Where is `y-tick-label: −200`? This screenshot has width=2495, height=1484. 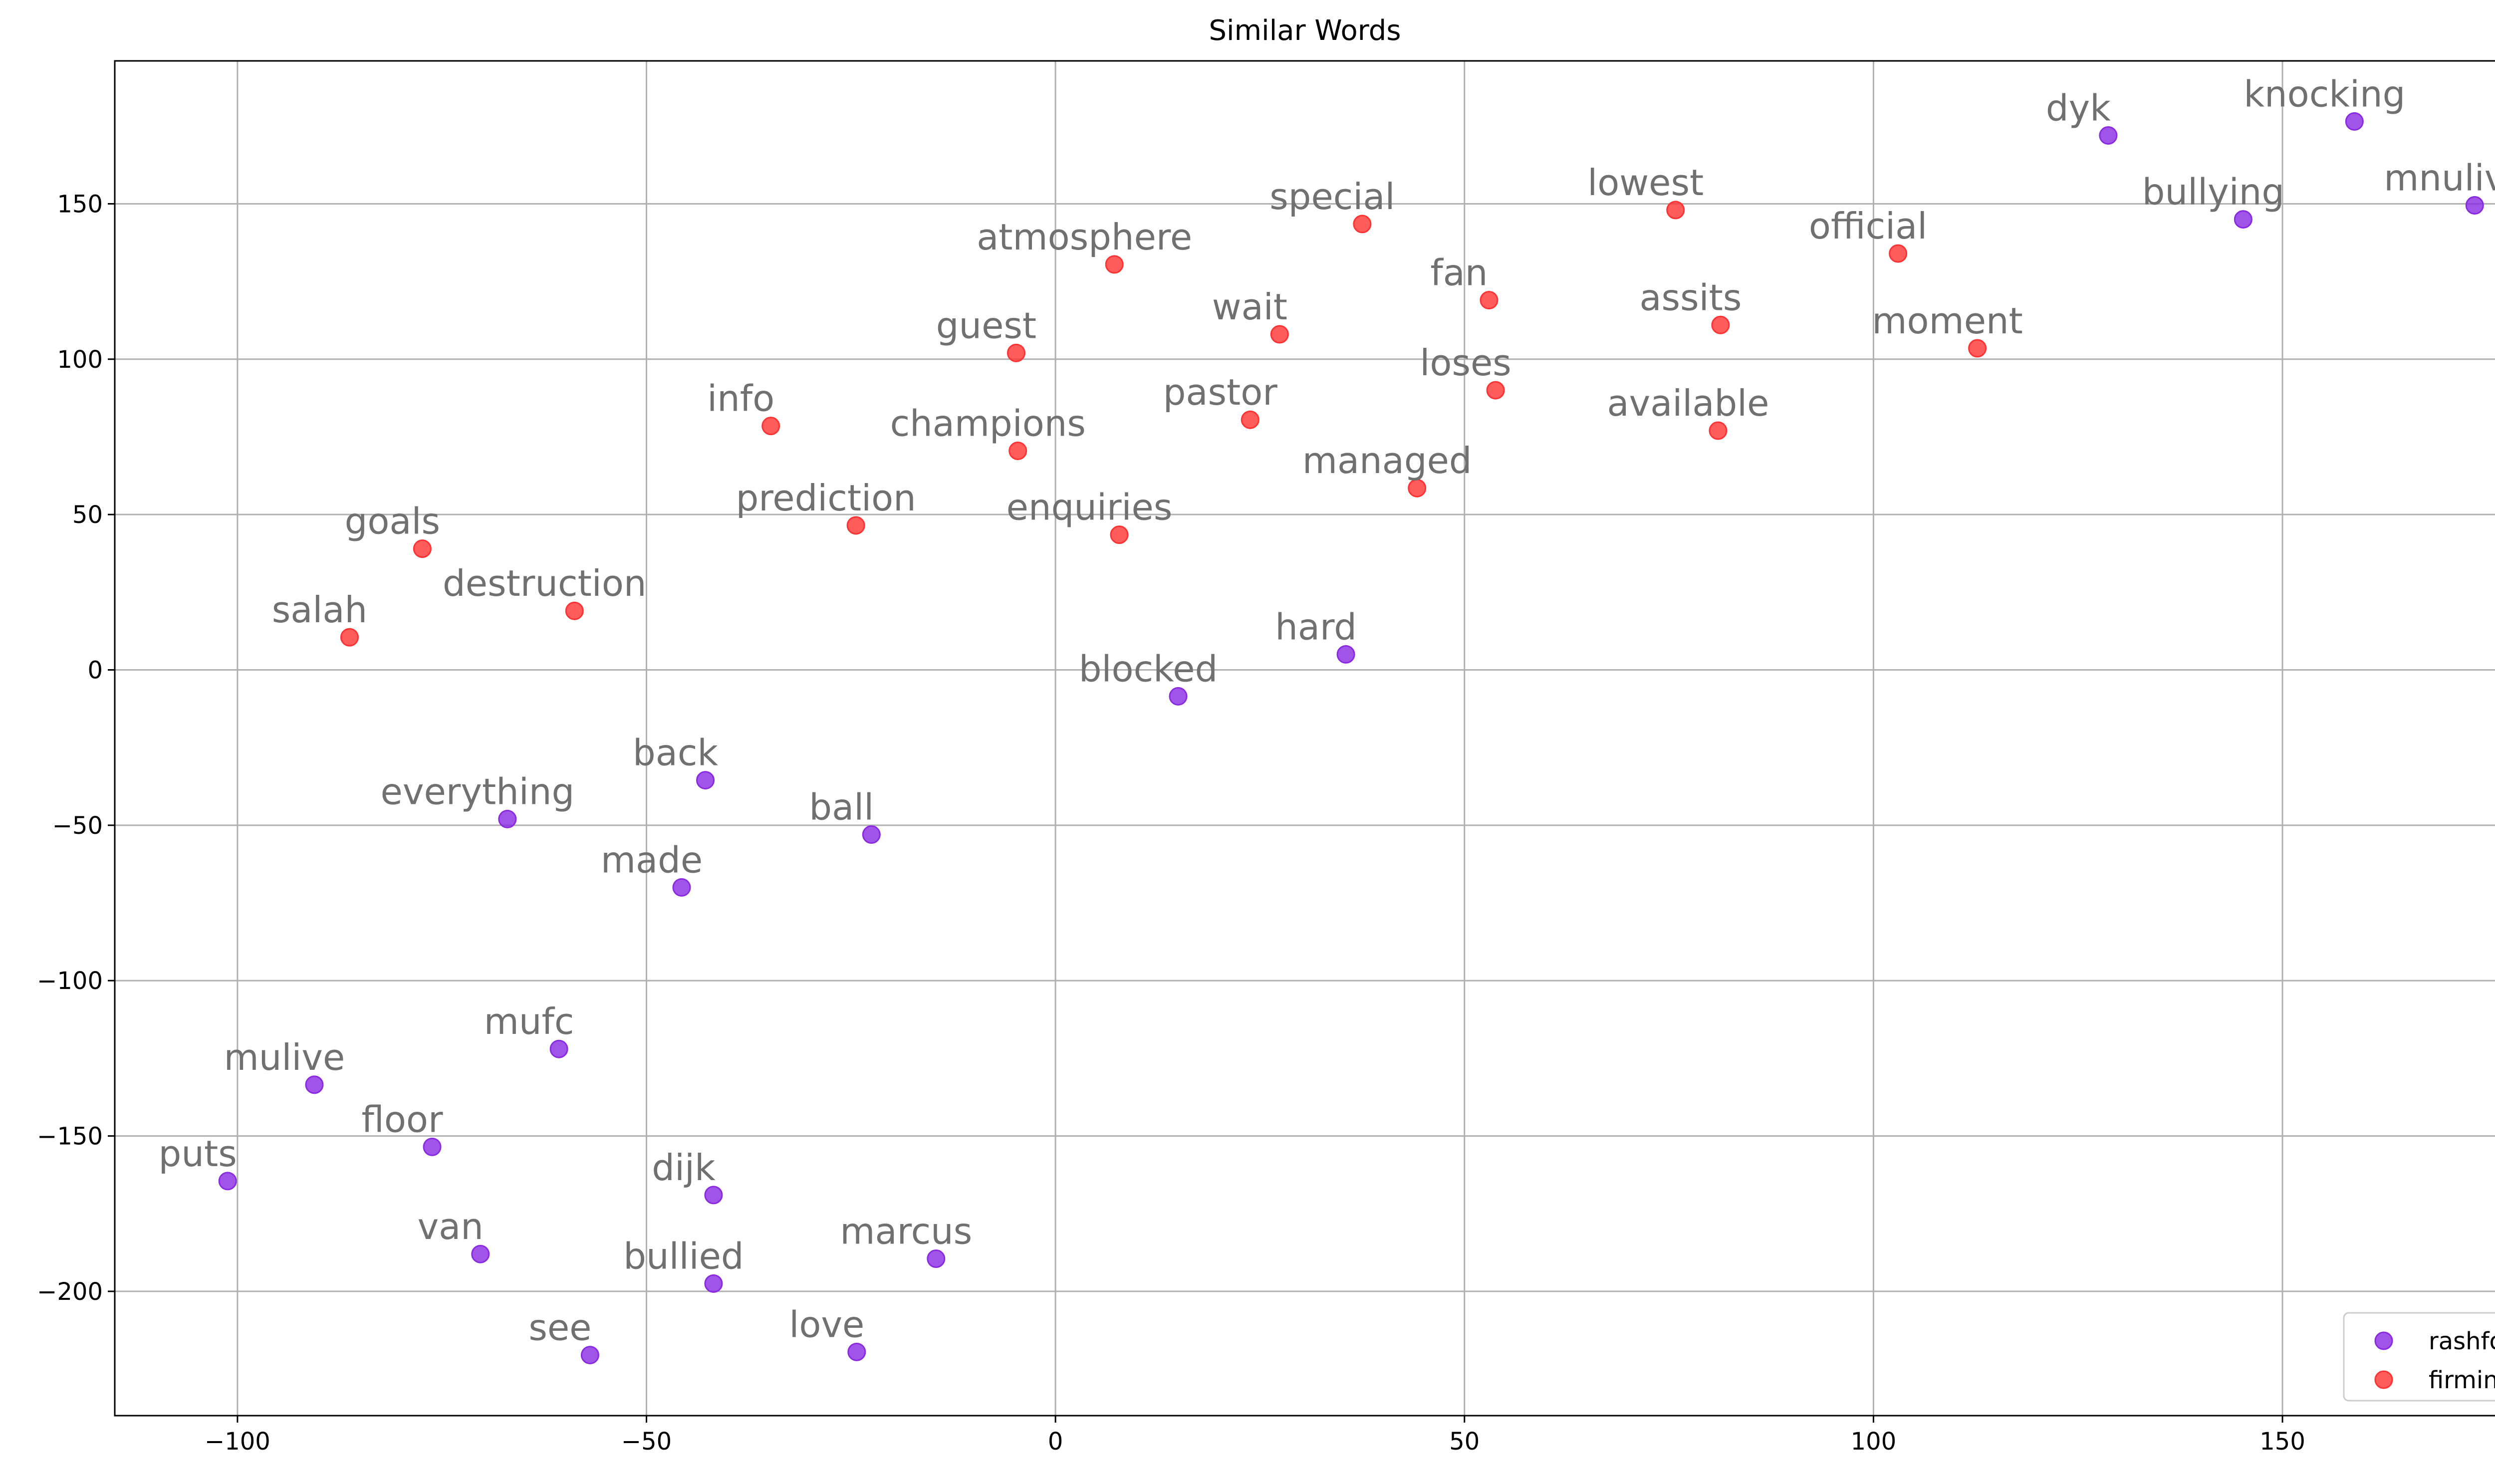
y-tick-label: −200 is located at coordinates (70, 1292).